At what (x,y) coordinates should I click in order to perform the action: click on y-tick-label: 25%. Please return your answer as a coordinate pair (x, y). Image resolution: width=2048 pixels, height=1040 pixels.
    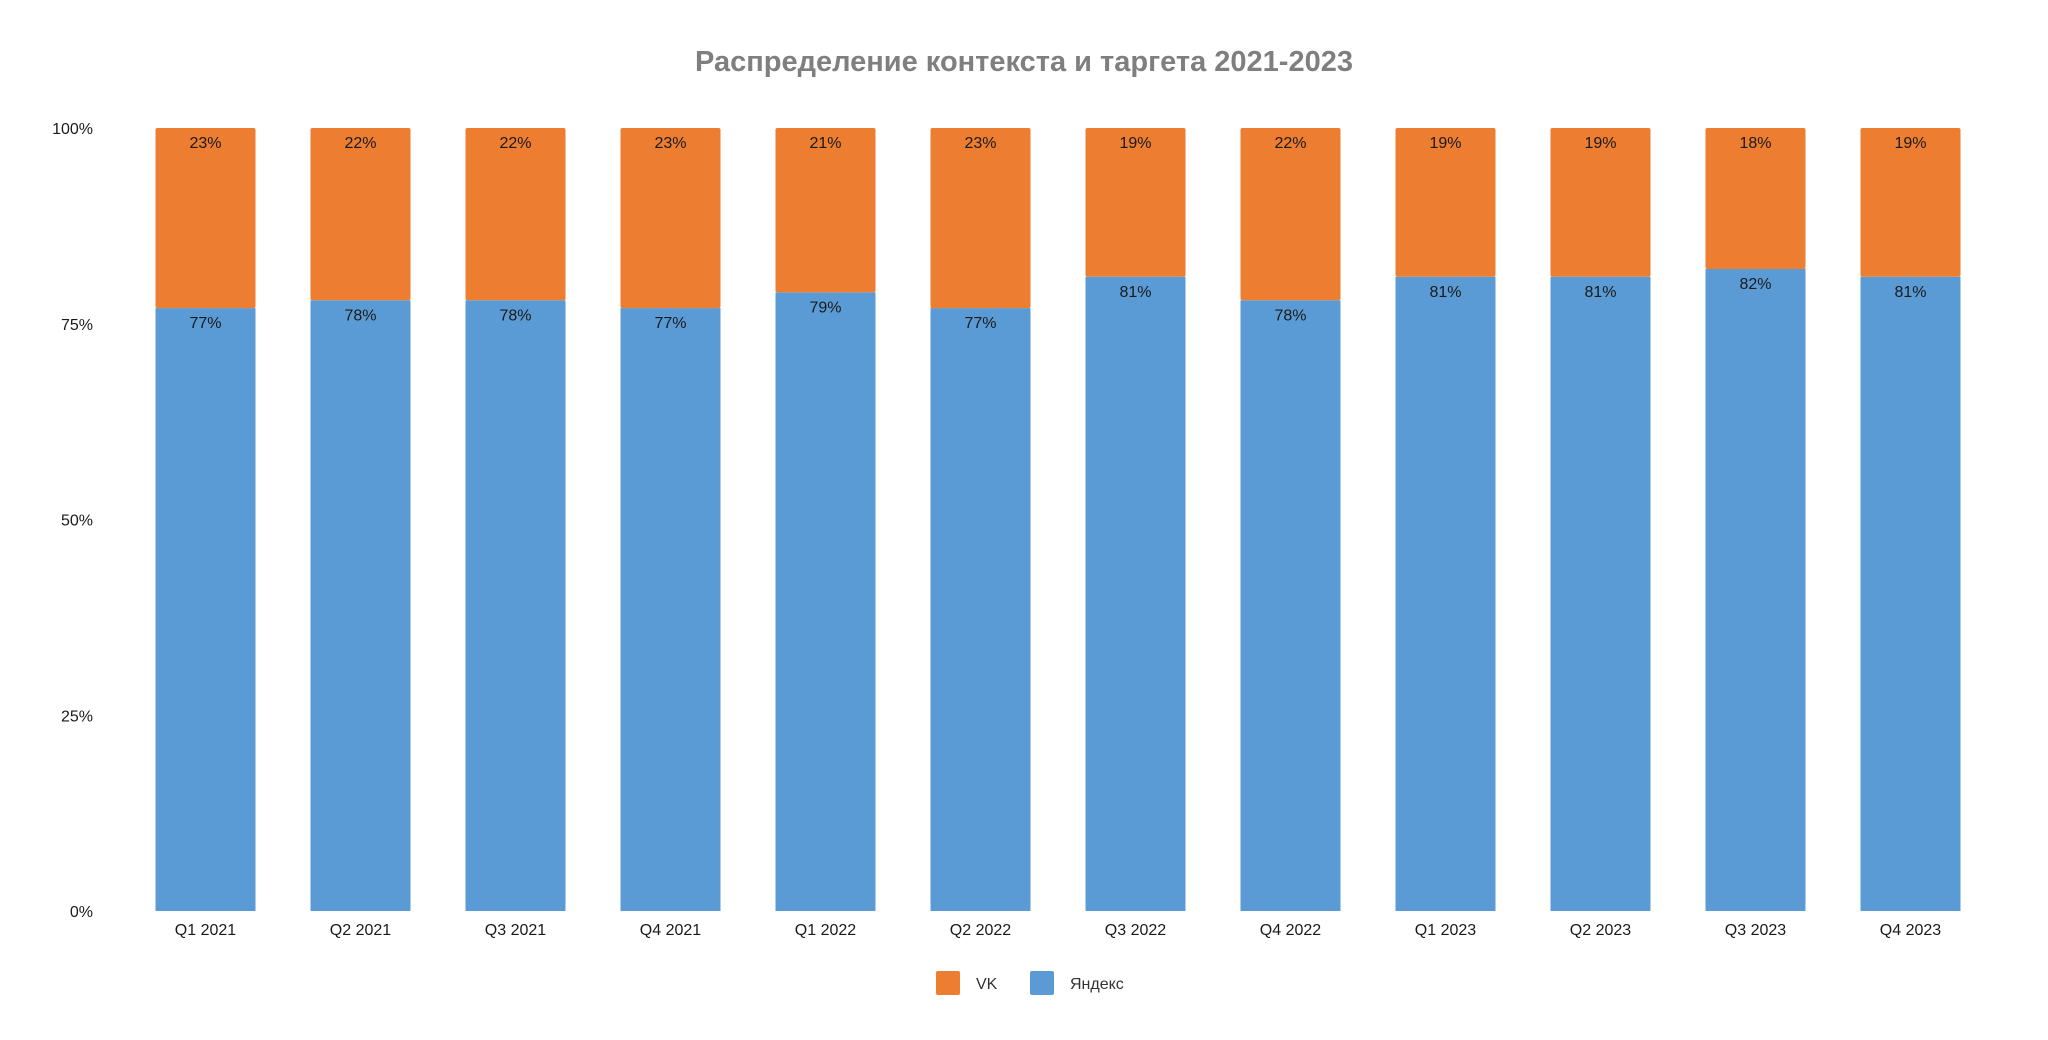
    Looking at the image, I should click on (77, 716).